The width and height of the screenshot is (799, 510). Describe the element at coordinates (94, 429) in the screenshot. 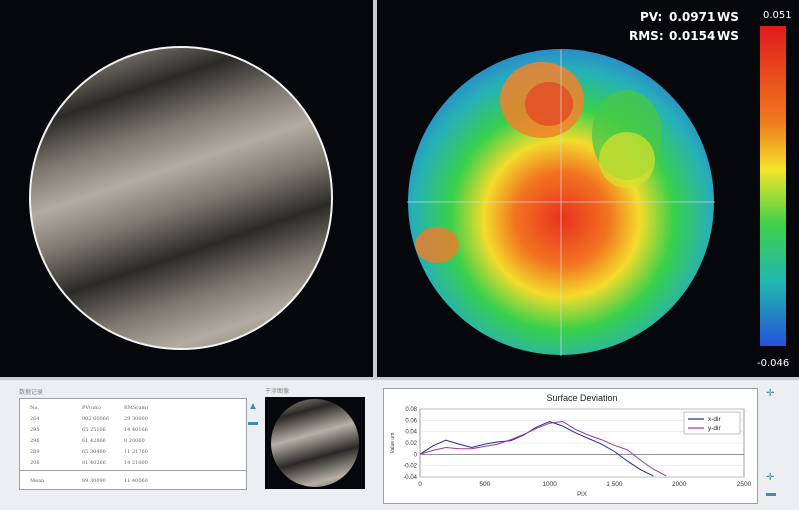

I see `cell: 65 25106` at that location.